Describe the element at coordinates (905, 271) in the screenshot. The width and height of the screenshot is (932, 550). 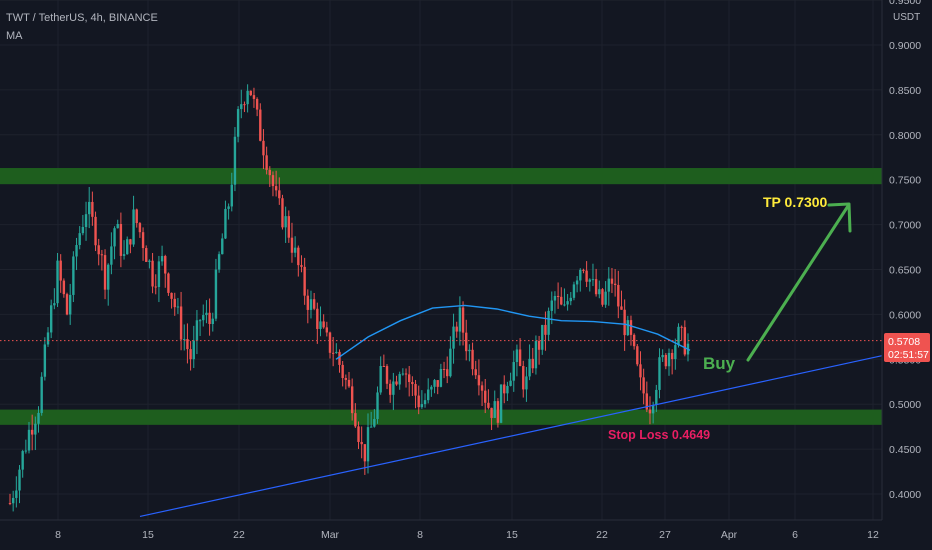
I see `price-tick-label: 0.6500` at that location.